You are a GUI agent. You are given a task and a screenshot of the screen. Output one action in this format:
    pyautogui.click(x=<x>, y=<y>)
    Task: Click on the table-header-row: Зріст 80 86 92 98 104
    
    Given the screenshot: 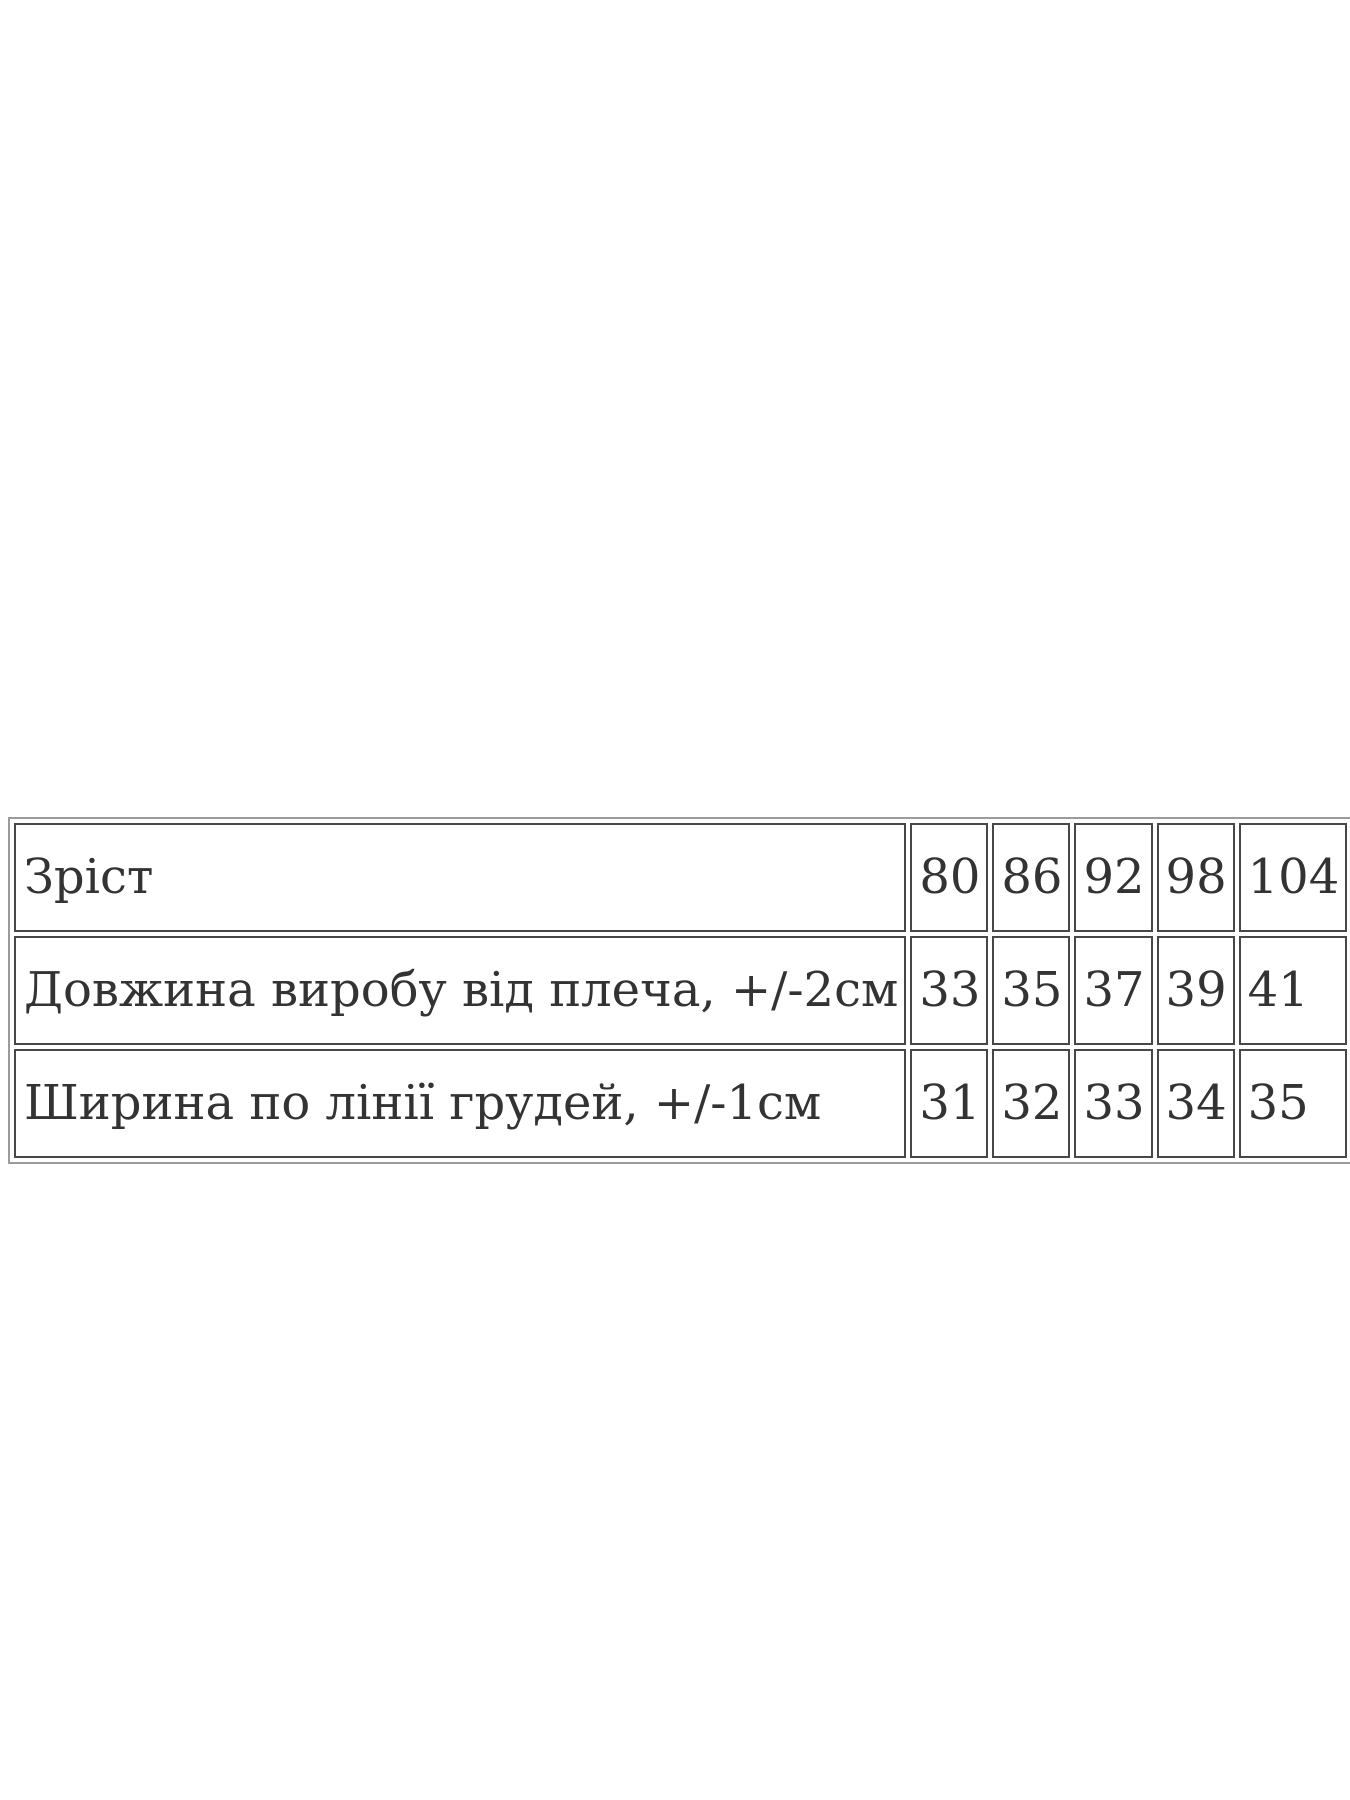 What is the action you would take?
    pyautogui.click(x=681, y=877)
    